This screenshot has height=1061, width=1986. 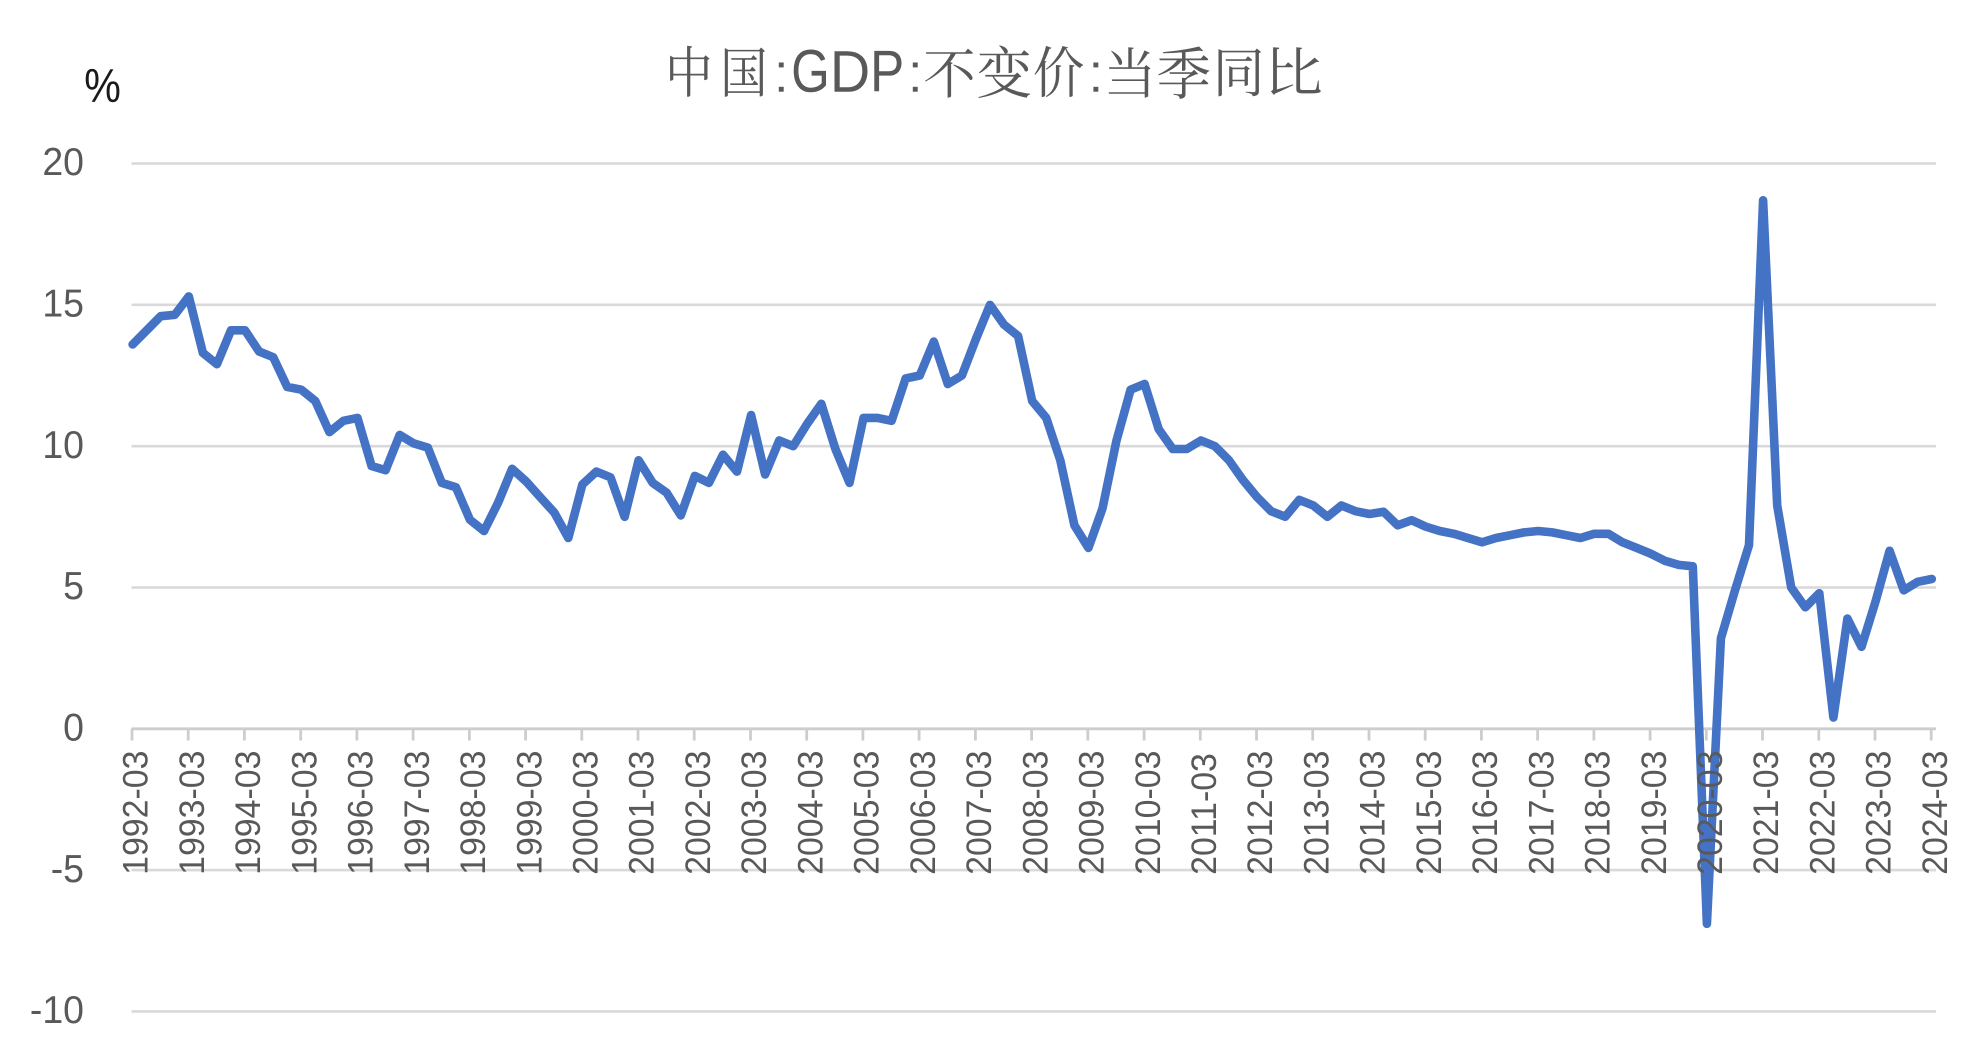 What do you see at coordinates (63, 163) in the screenshot?
I see `svg-text: 20` at bounding box center [63, 163].